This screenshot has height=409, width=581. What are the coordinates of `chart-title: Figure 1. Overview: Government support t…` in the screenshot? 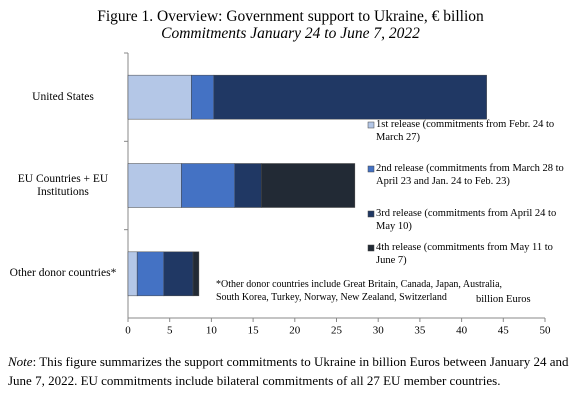 It's located at (290, 16).